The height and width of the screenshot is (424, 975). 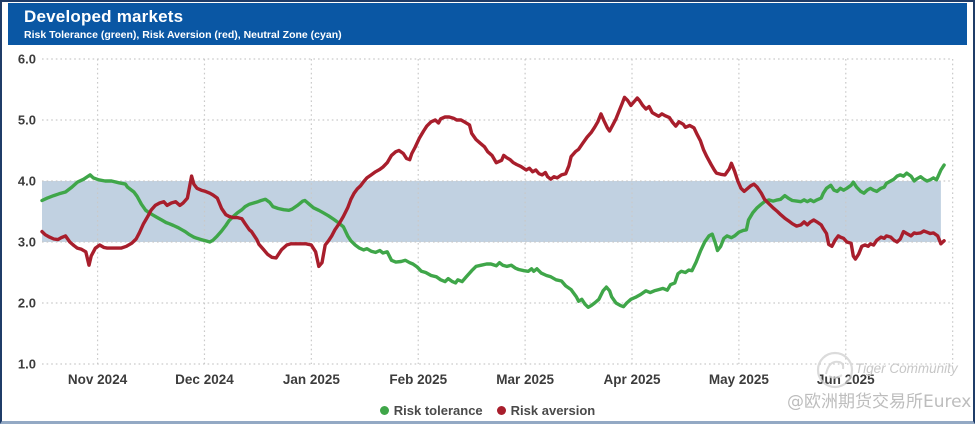 I want to click on x-tick-label: Apr 2025, so click(x=632, y=379).